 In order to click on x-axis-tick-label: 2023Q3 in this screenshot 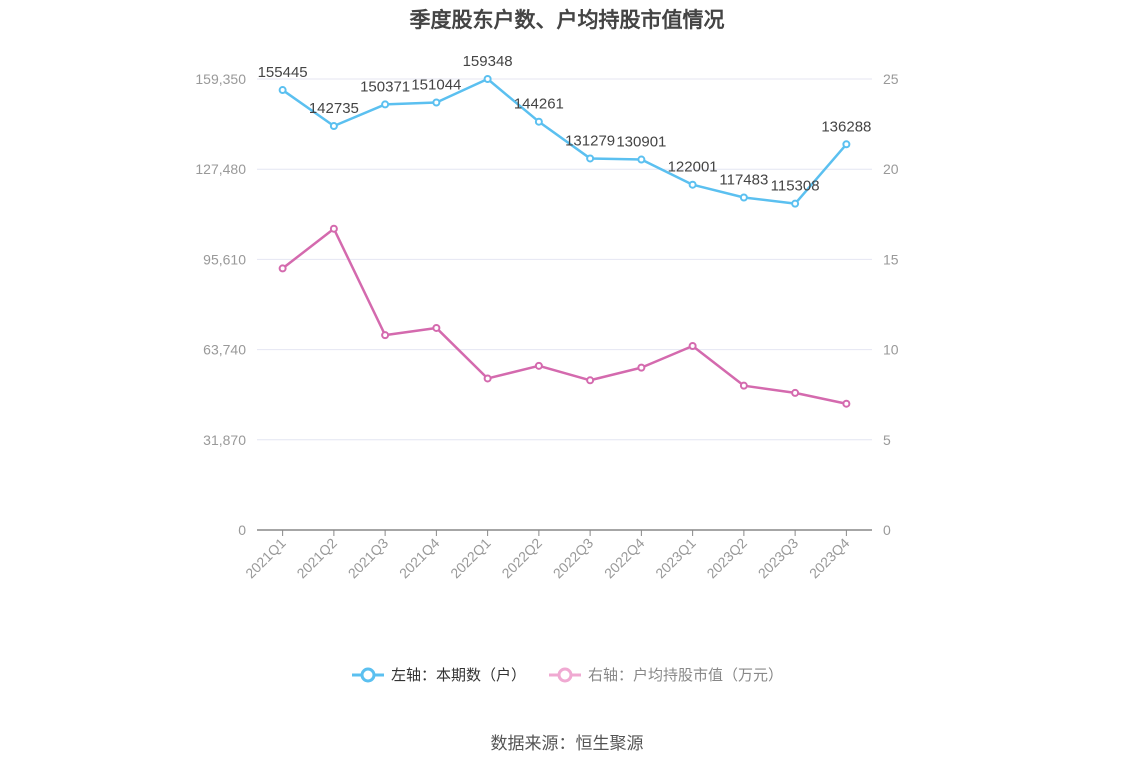, I will do `click(778, 558)`.